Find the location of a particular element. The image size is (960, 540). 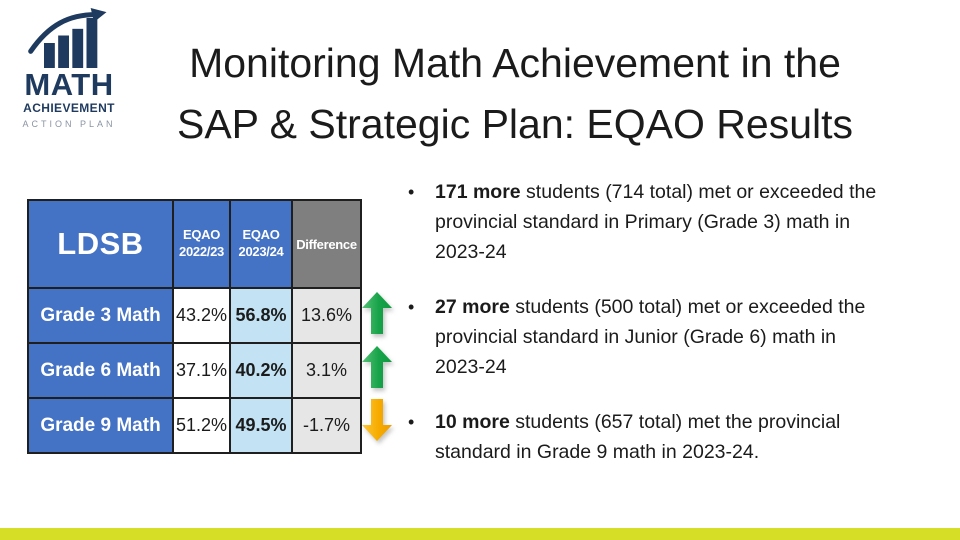

grade-3-difference: 13.6% is located at coordinates (326, 315).